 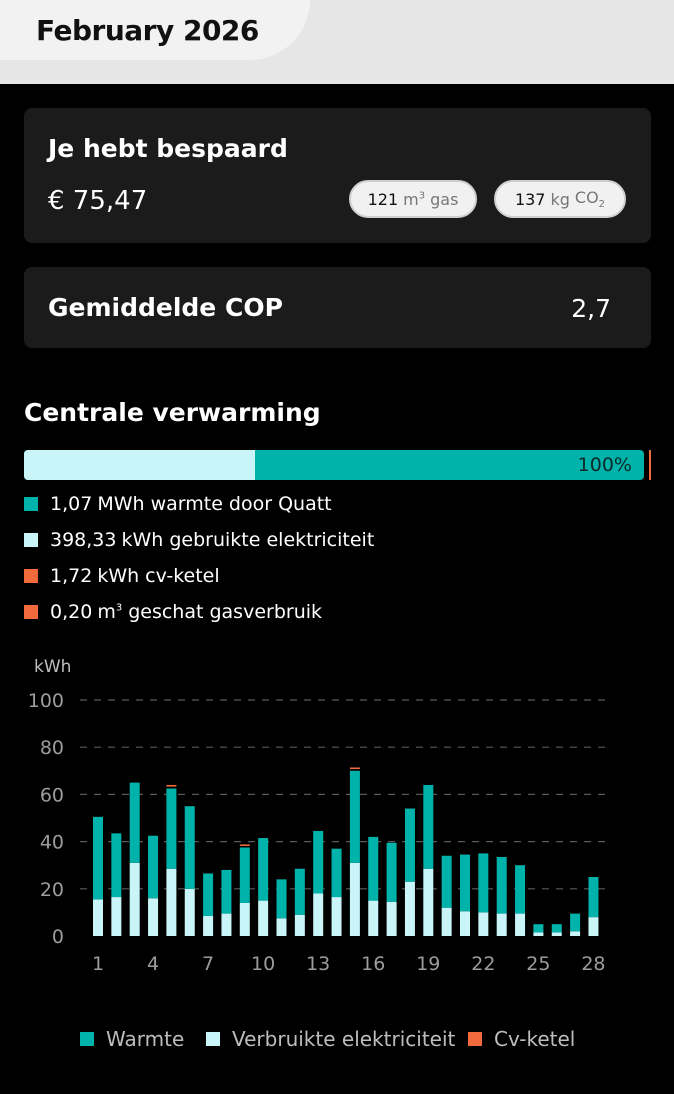 What do you see at coordinates (337, 307) in the screenshot?
I see `cop-card: Gemiddelde COP 2,7` at bounding box center [337, 307].